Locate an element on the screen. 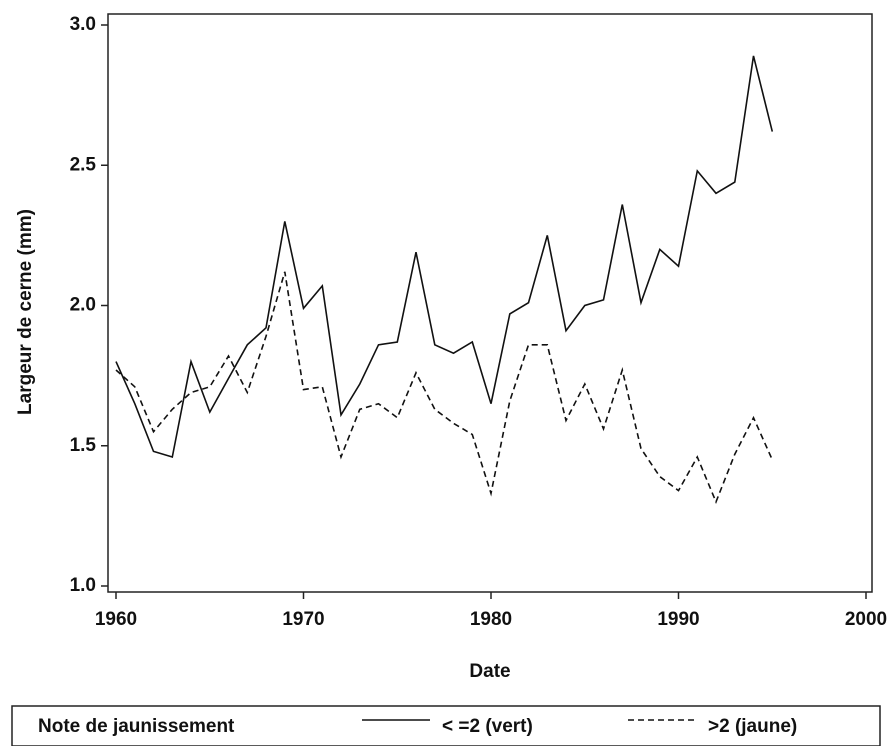  y-tick-label: 3.0 is located at coordinates (83, 24).